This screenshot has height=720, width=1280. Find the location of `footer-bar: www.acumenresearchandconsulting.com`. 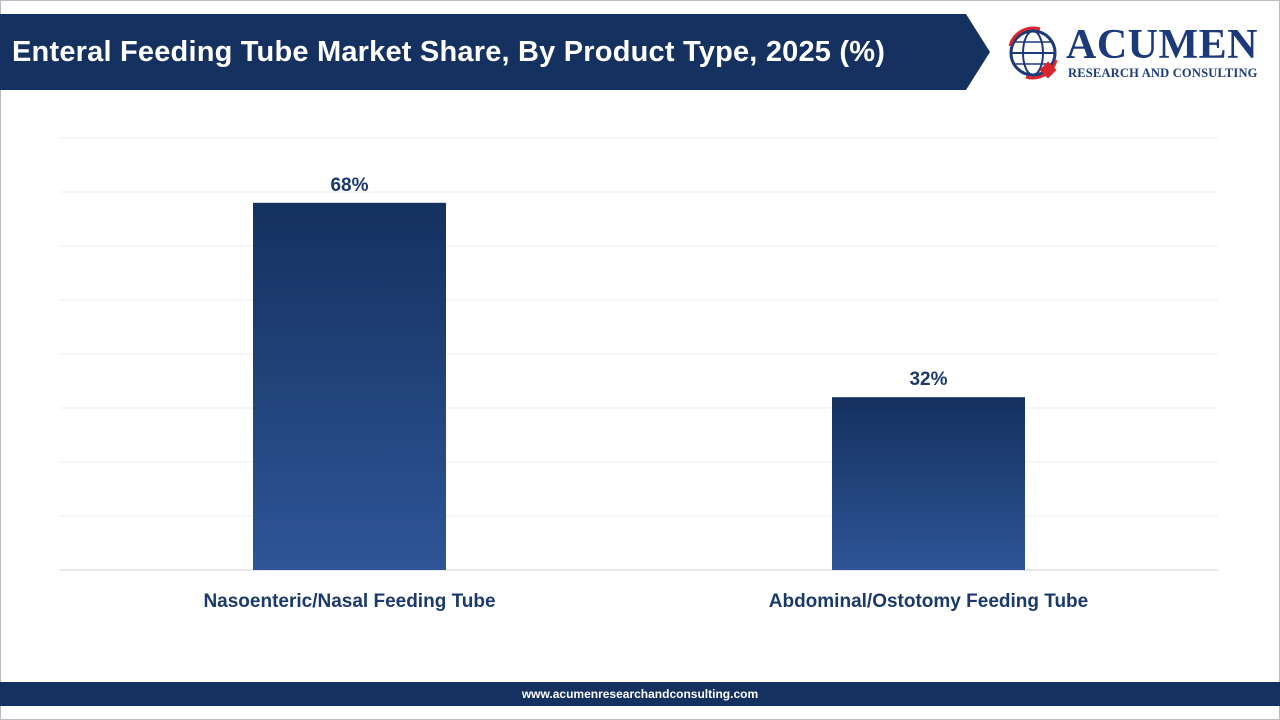

footer-bar: www.acumenresearchandconsulting.com is located at coordinates (640, 694).